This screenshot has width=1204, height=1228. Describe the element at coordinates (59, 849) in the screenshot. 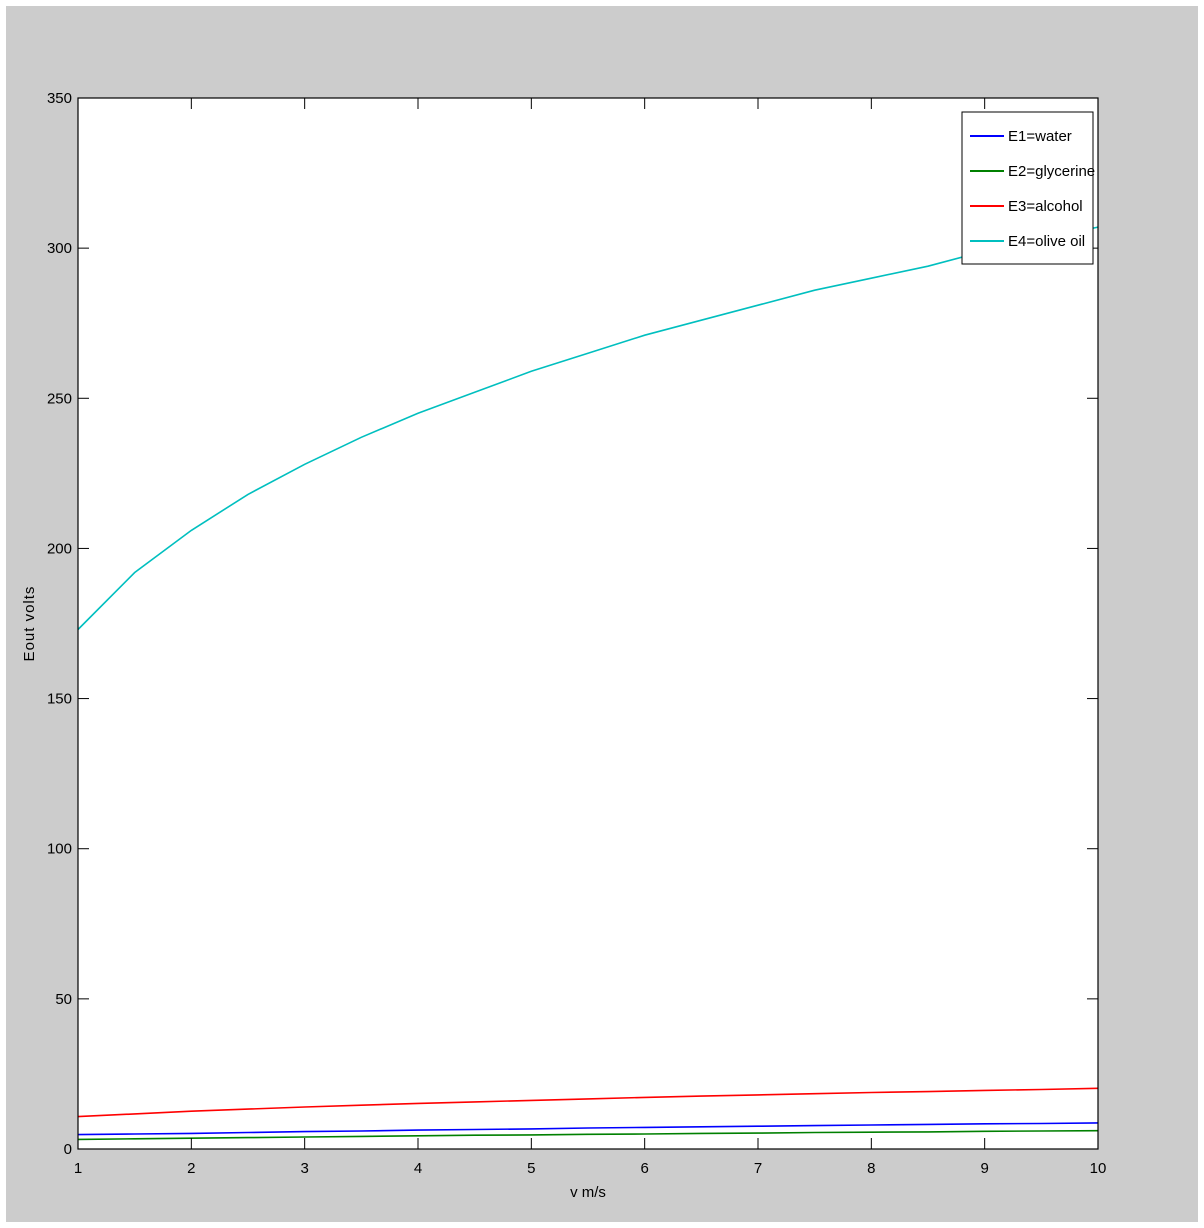

I see `y-tick-label: 100` at that location.